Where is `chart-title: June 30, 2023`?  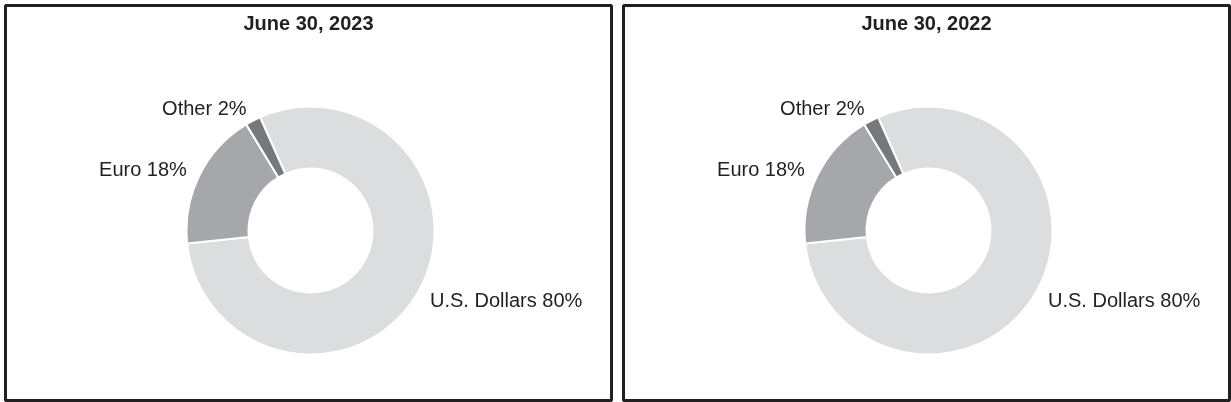
chart-title: June 30, 2023 is located at coordinates (308, 22).